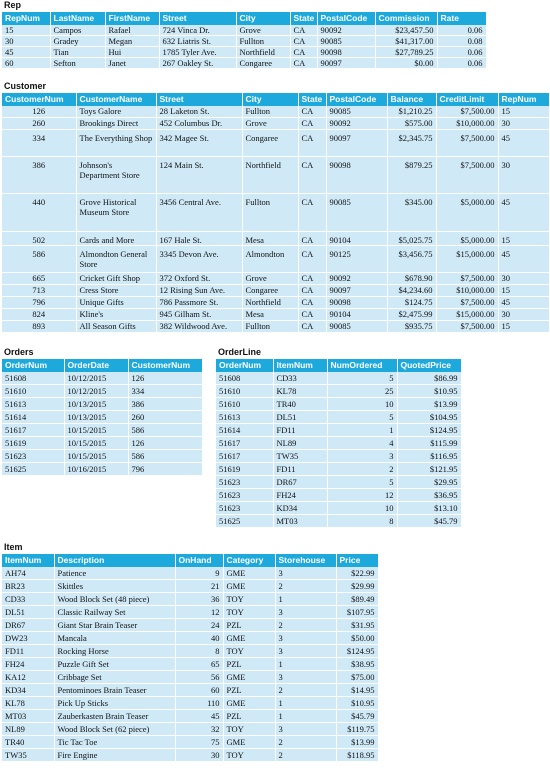  Describe the element at coordinates (357, 755) in the screenshot. I see `table-cell: $118.95` at that location.